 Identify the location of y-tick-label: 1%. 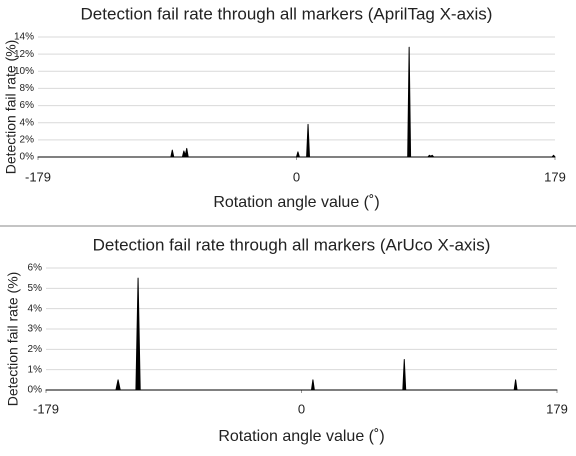
(35, 369).